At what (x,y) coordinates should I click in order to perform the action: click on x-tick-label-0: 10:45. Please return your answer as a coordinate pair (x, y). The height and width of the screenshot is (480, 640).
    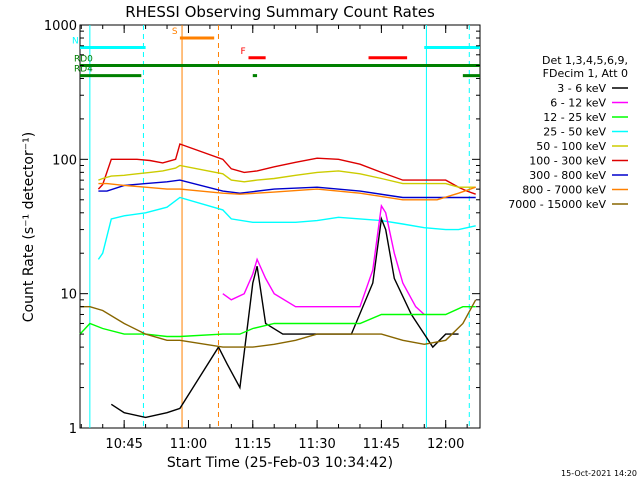
    Looking at the image, I should click on (123, 444).